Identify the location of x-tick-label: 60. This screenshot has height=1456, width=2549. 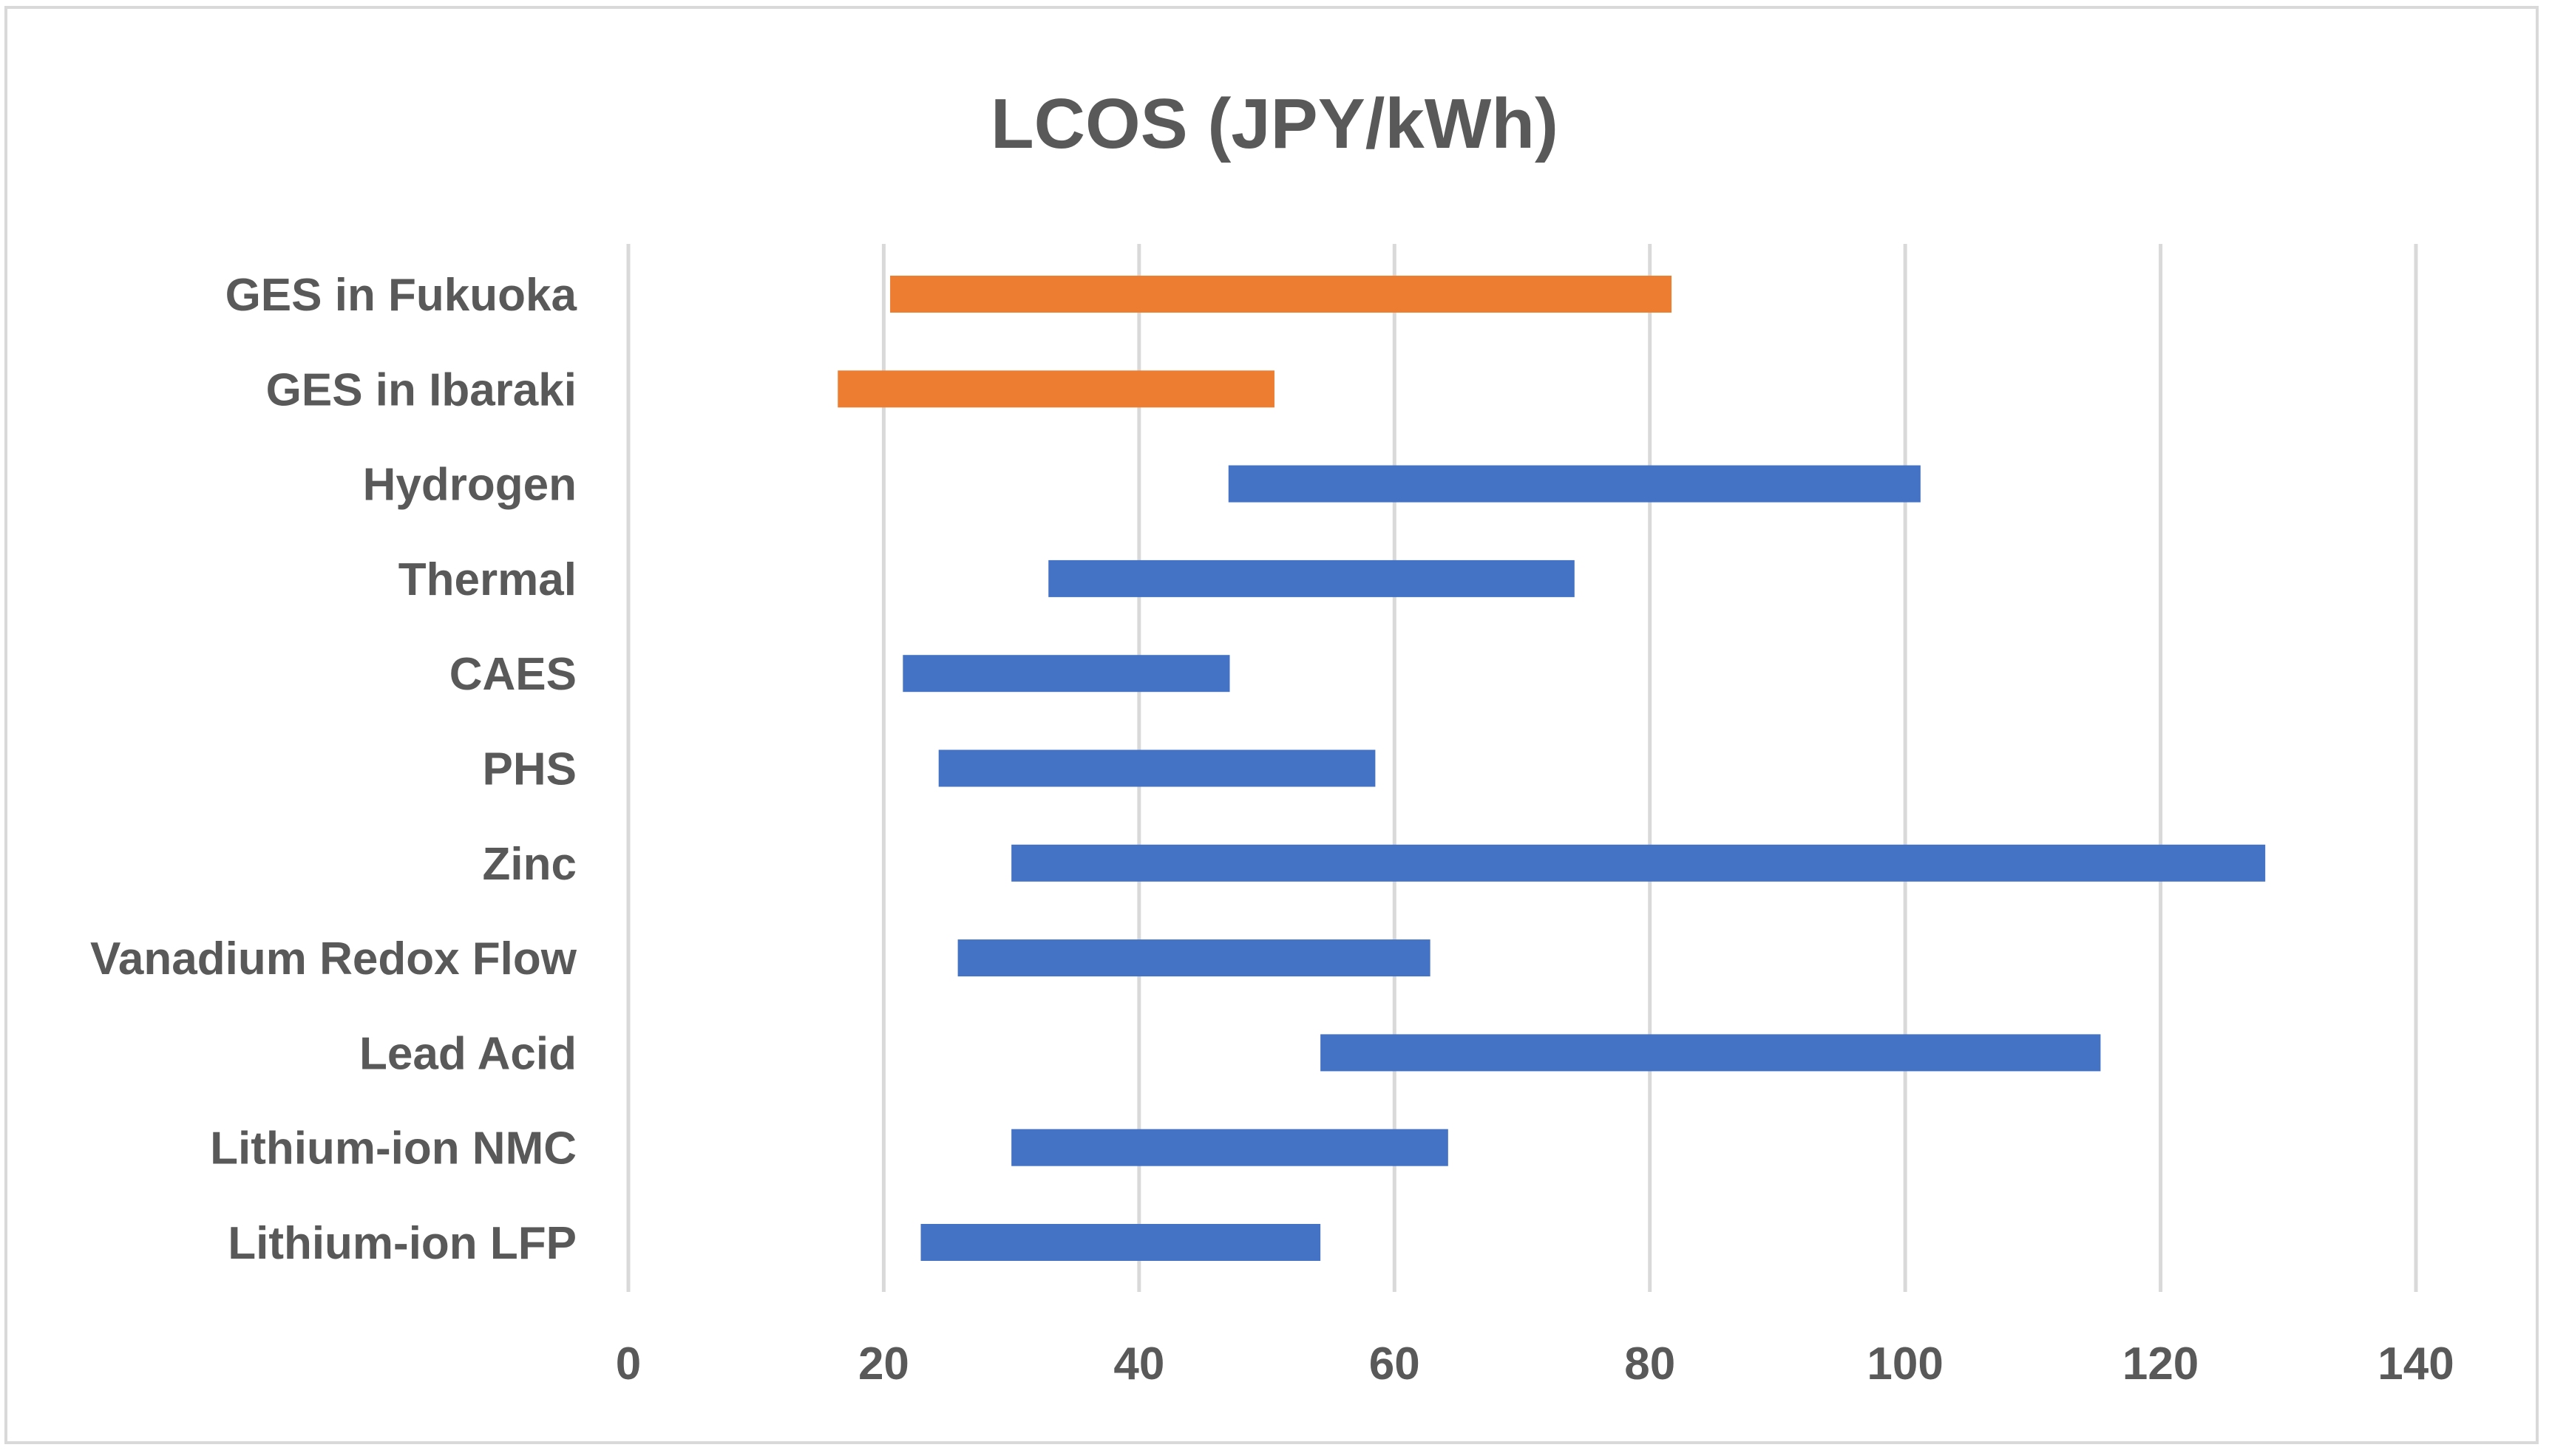
(1394, 1363).